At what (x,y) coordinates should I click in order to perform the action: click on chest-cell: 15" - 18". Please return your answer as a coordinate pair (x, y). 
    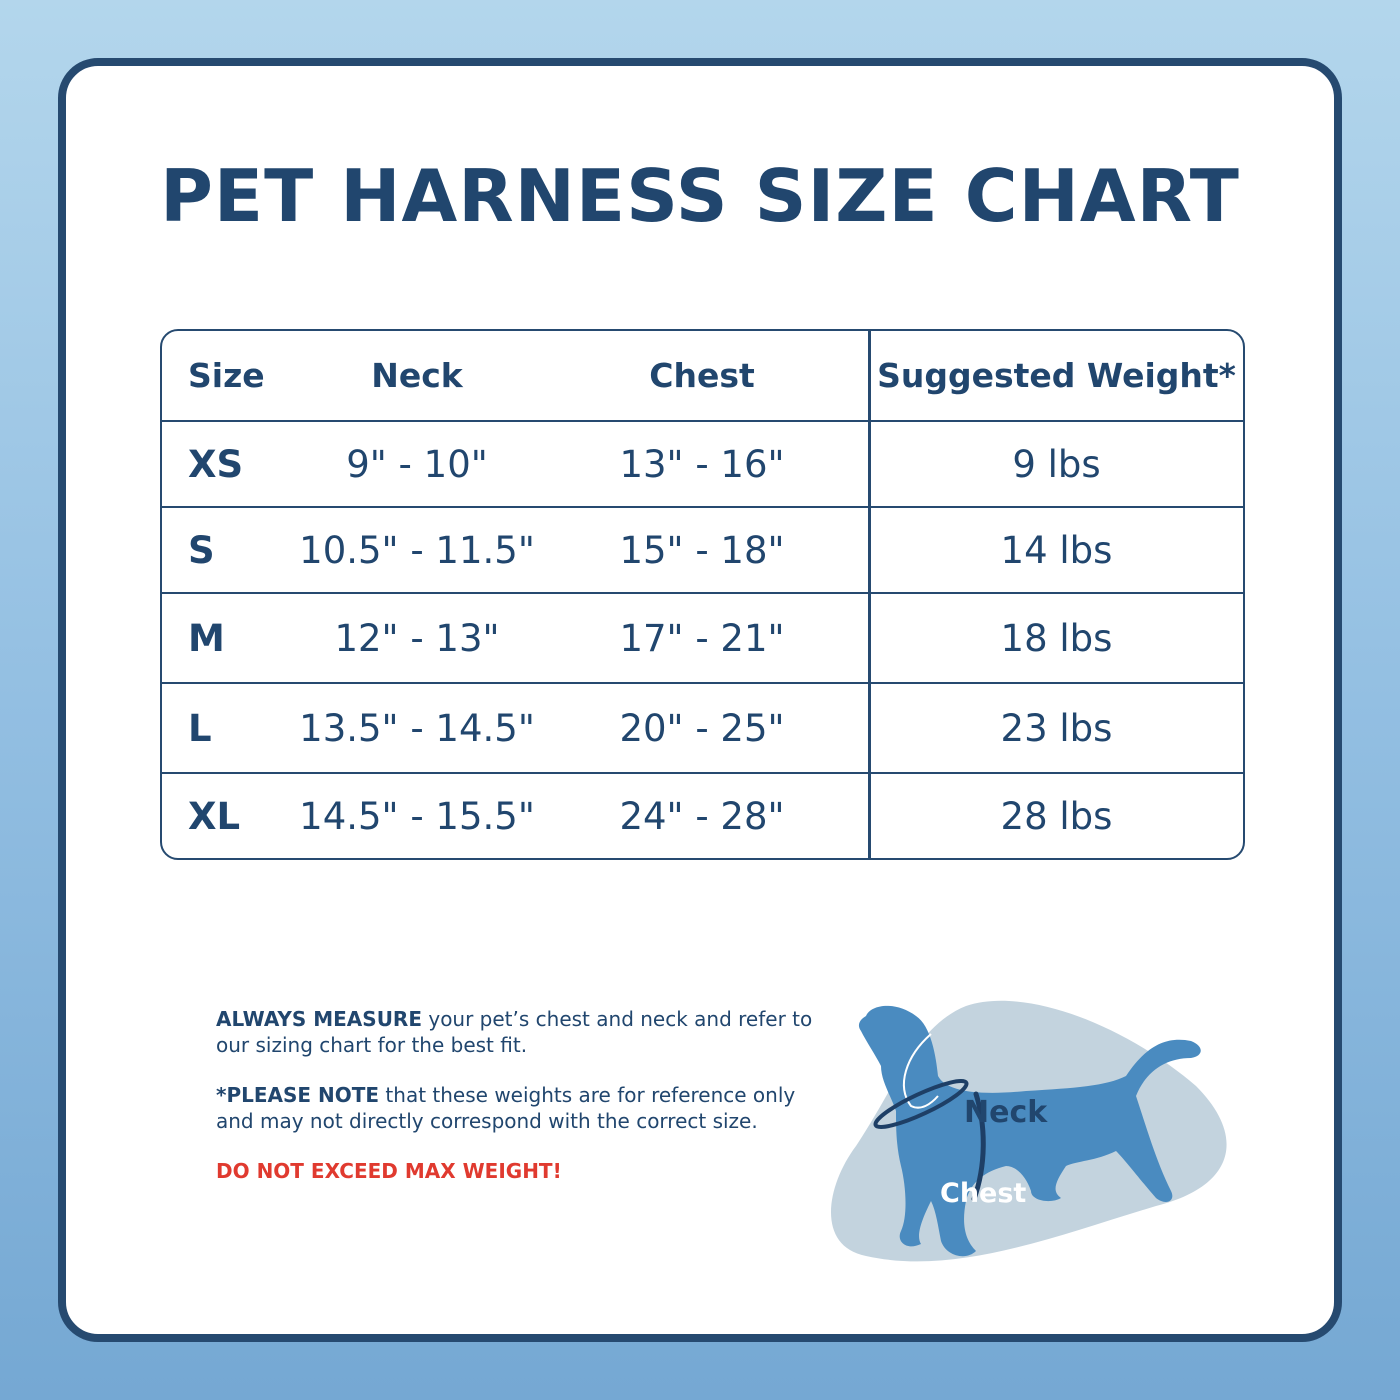
    Looking at the image, I should click on (702, 550).